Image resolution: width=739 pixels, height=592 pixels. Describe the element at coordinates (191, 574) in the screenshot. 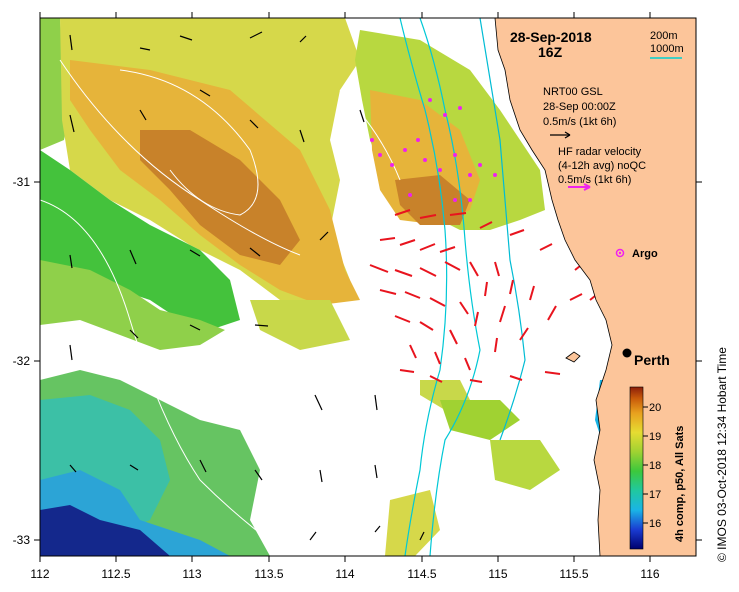

I see `x-tick-label: 113` at that location.